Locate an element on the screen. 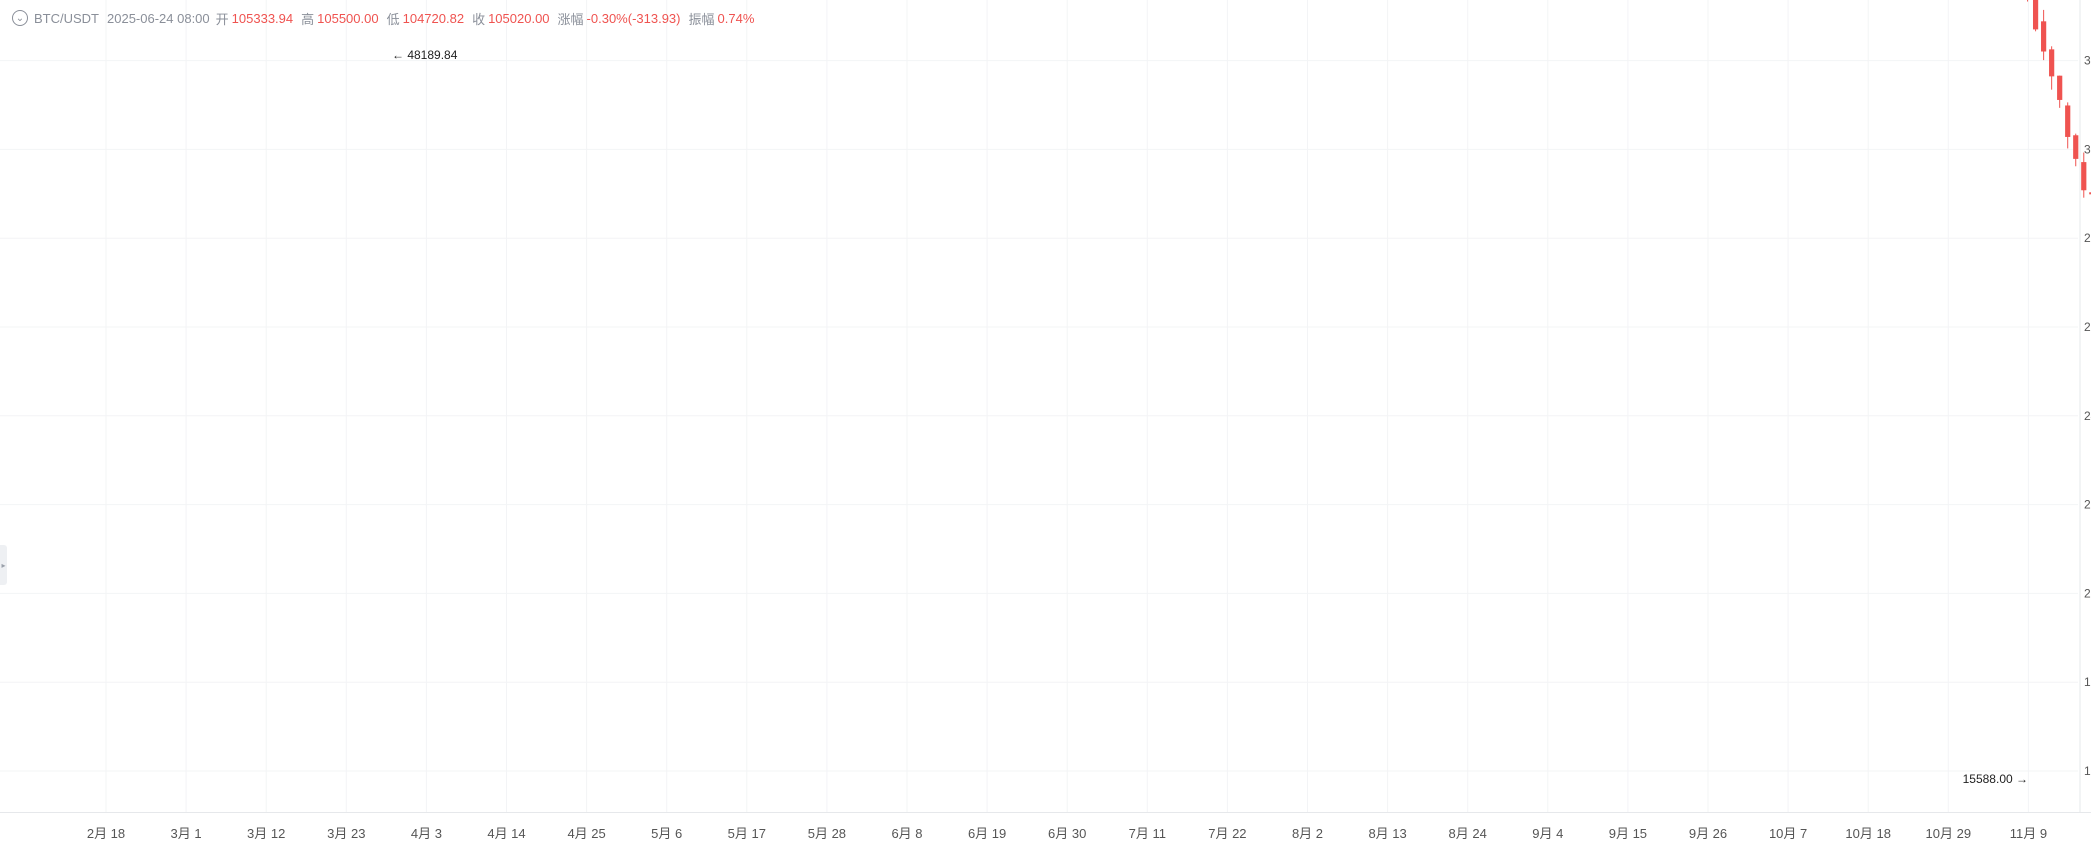 The width and height of the screenshot is (2091, 846). datetime-label: 2025-06-24 08:00 is located at coordinates (158, 18).